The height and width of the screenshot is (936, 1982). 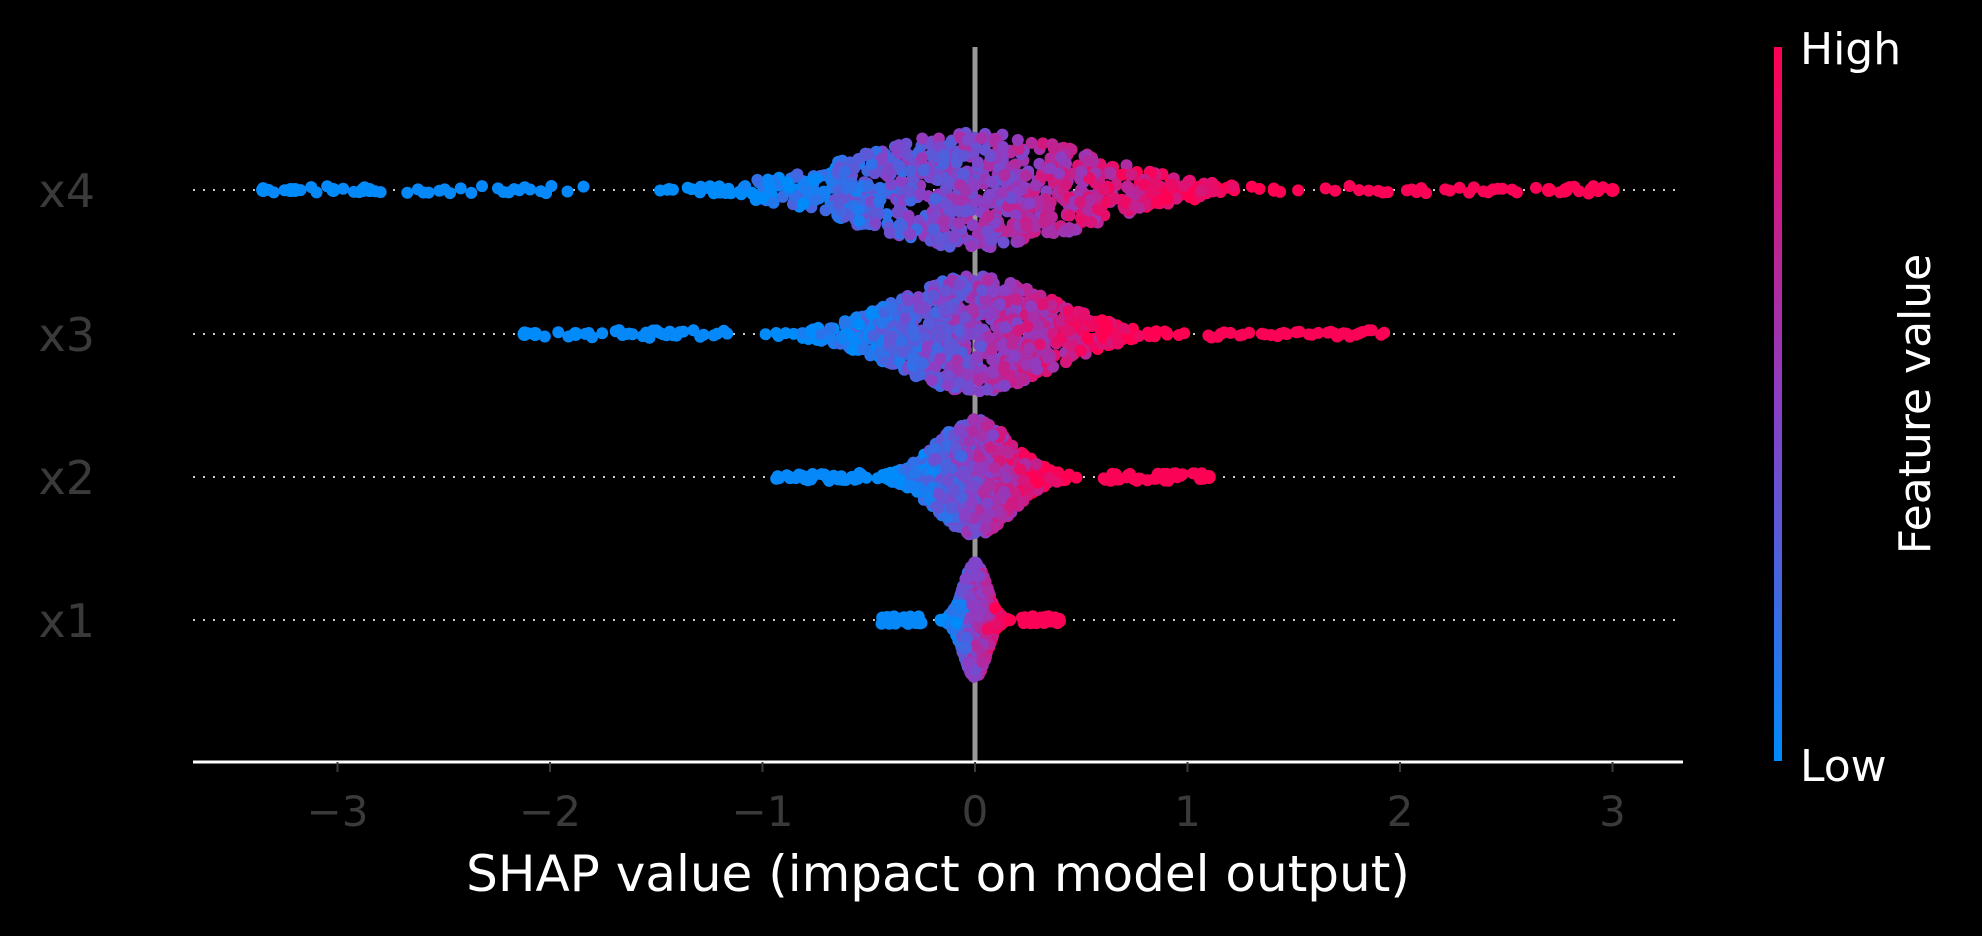 I want to click on x-tick-label: −1, so click(x=763, y=811).